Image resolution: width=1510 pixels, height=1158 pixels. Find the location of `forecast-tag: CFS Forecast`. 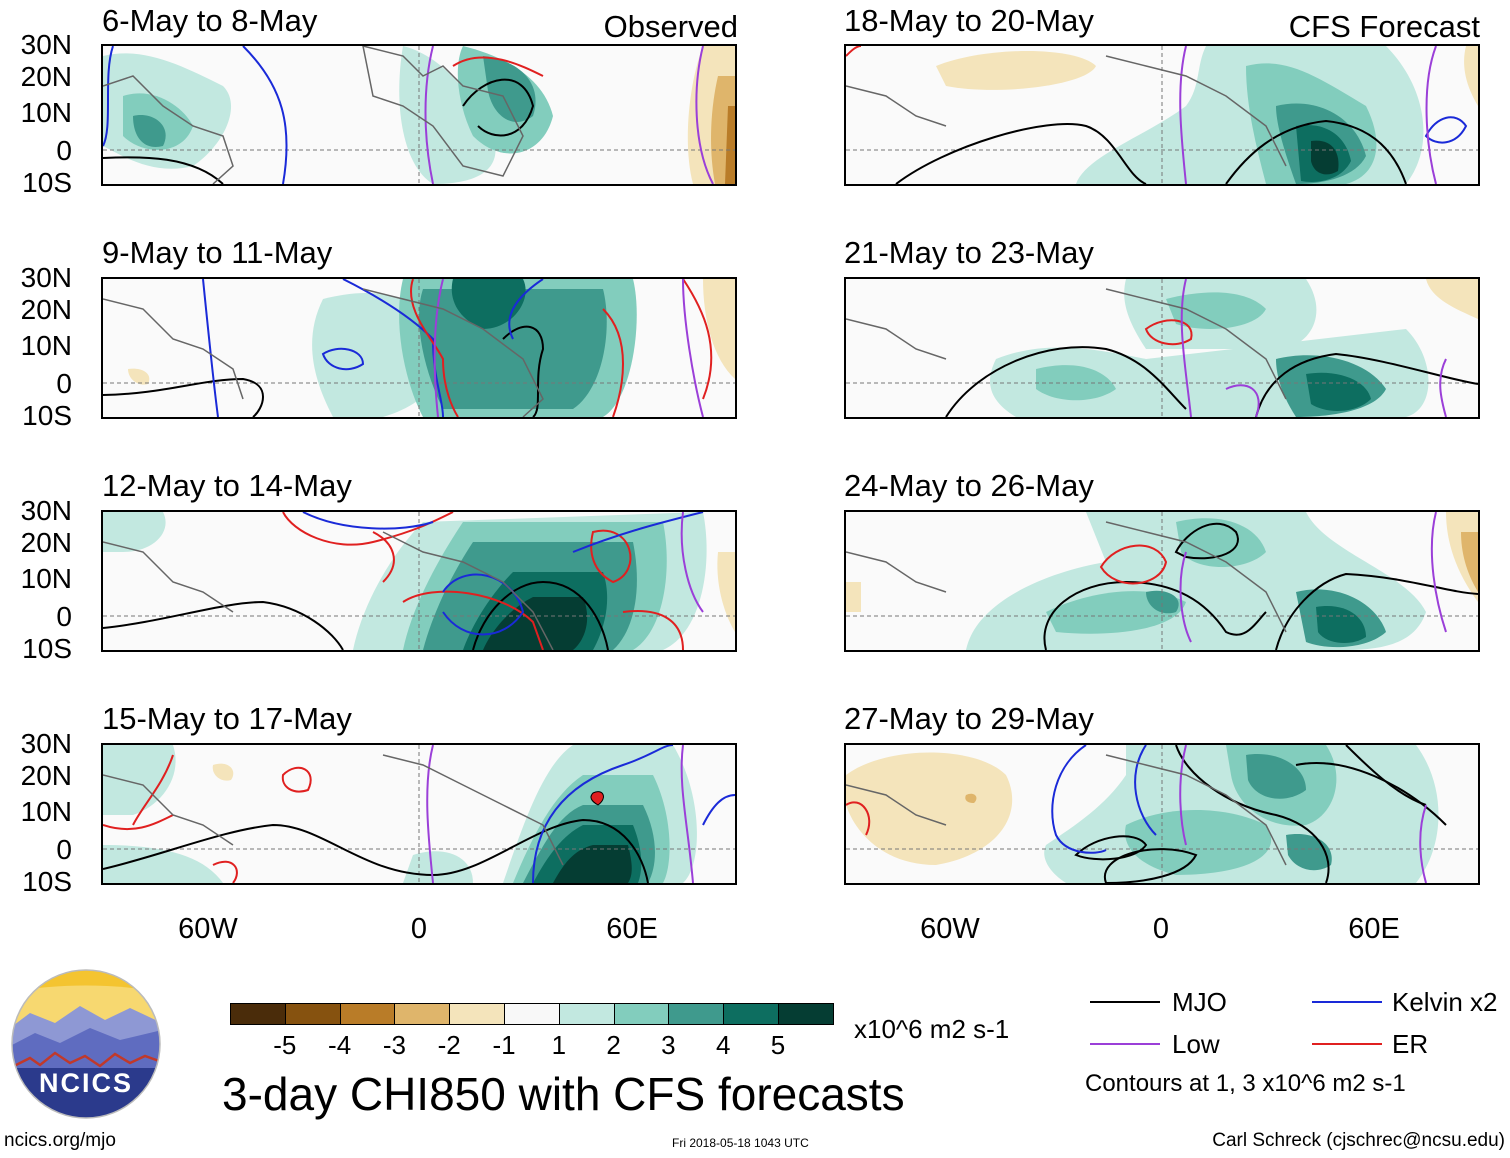

forecast-tag: CFS Forecast is located at coordinates (1384, 26).